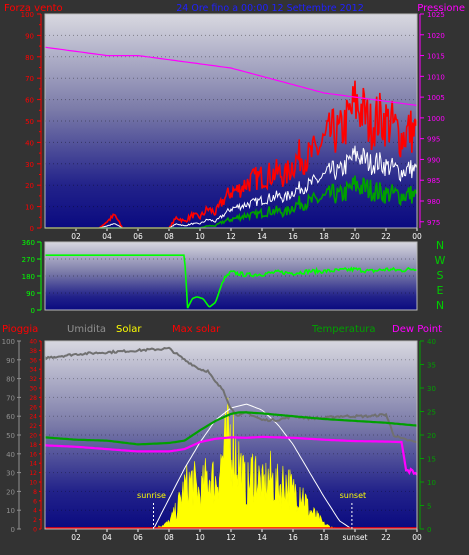 The height and width of the screenshot is (555, 469). What do you see at coordinates (28, 277) in the screenshot?
I see `direction-tick-label: 180` at bounding box center [28, 277].